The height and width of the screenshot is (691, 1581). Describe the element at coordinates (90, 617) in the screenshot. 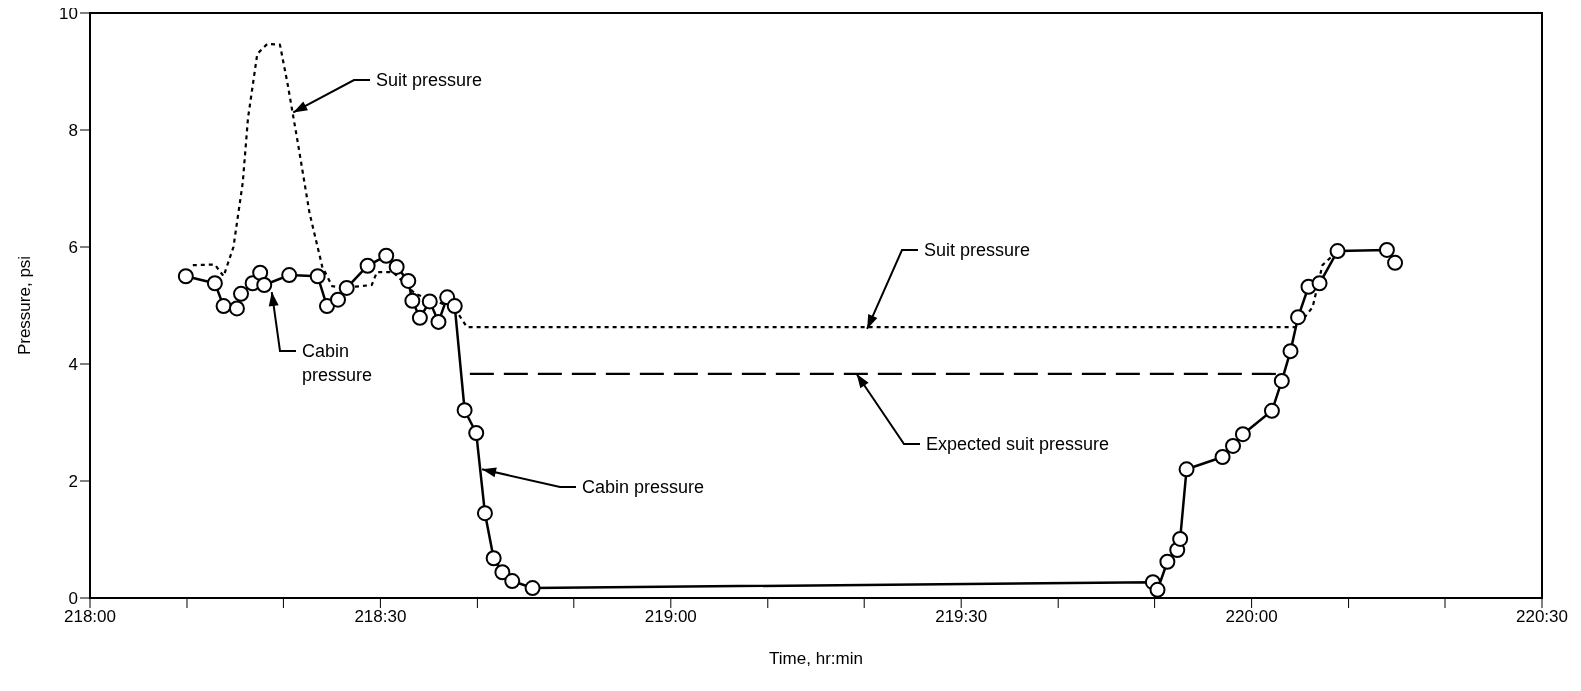

I see `x-tick-label: 218:00` at that location.